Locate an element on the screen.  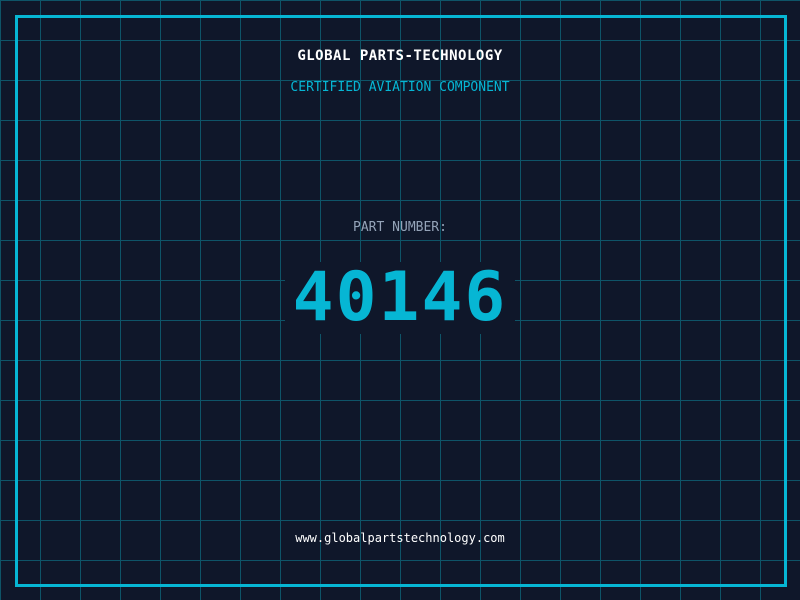
part-number-label: PART NUMBER: is located at coordinates (400, 227).